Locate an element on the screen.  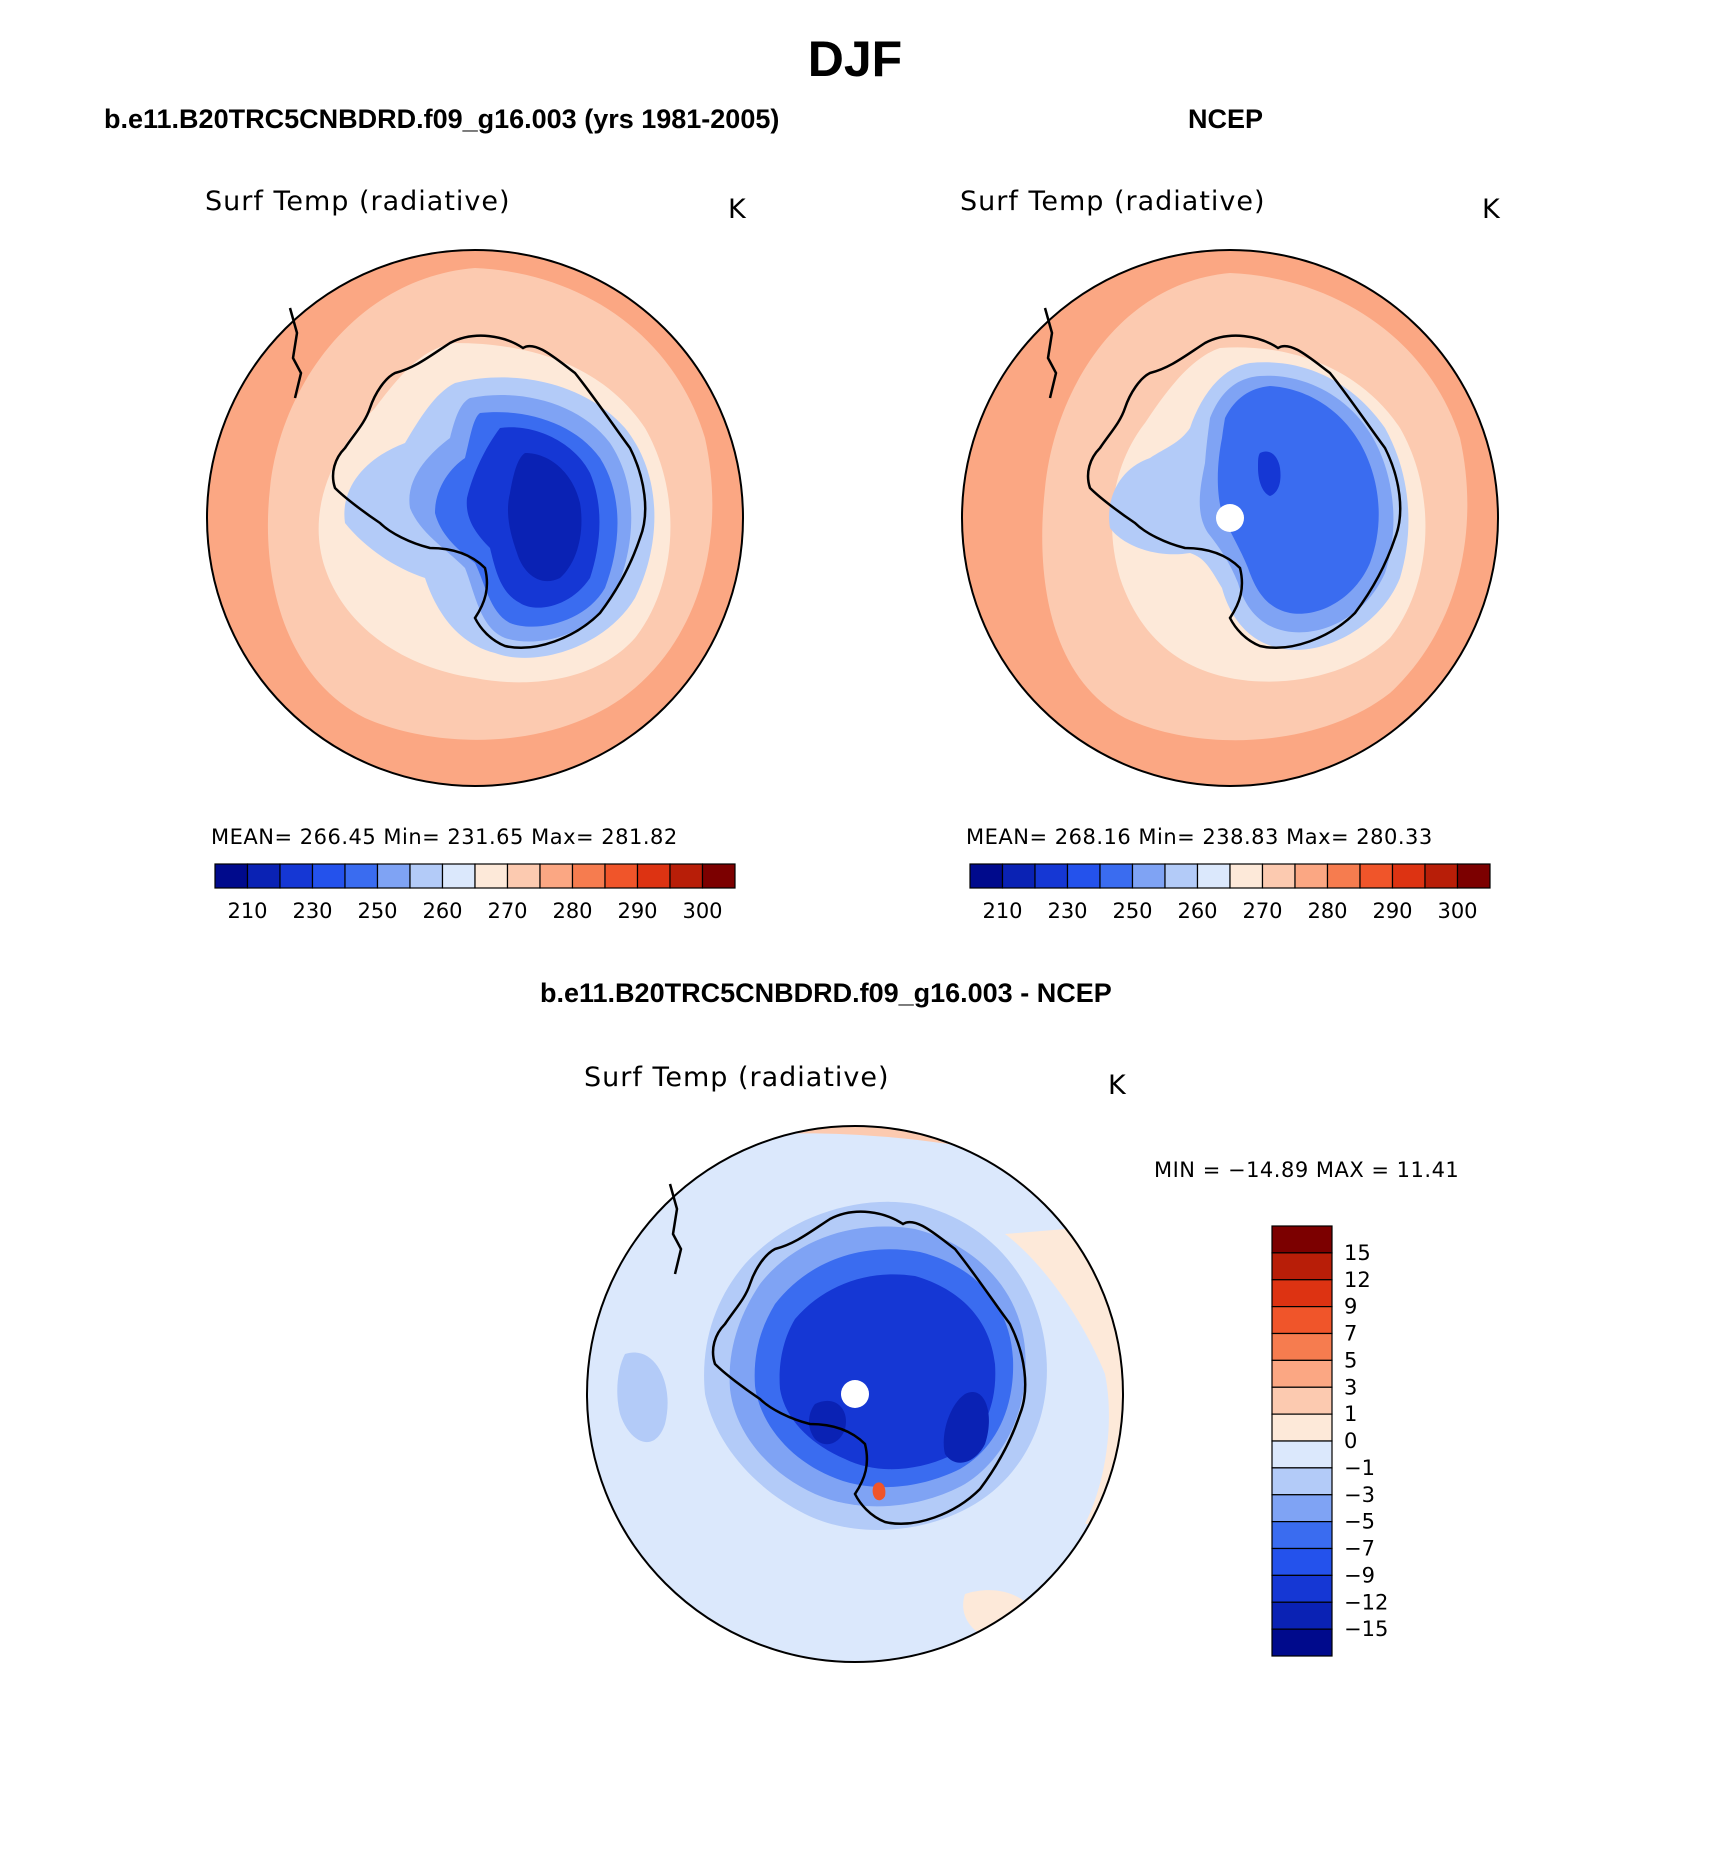
ncep-colorbar-tick-label: 290 is located at coordinates (1392, 911).